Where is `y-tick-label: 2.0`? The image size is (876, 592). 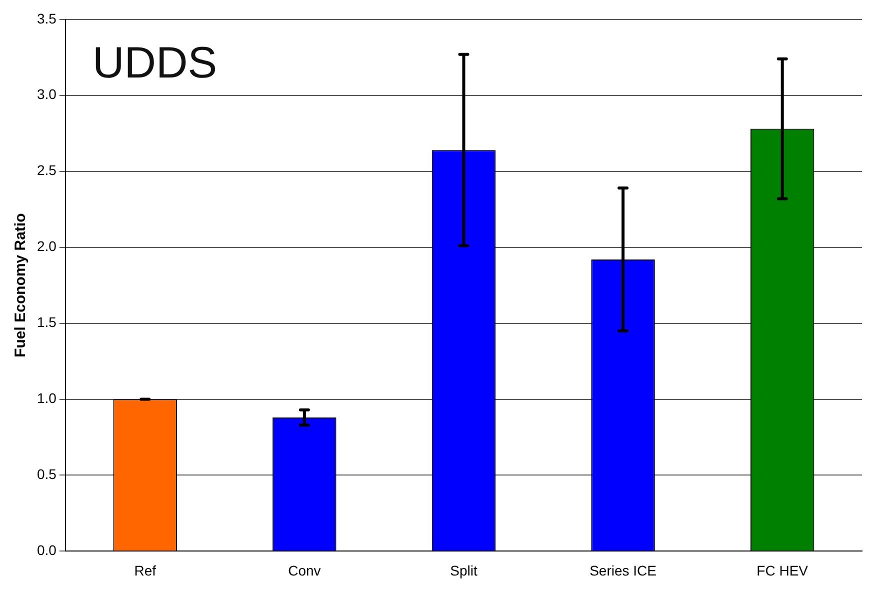 y-tick-label: 2.0 is located at coordinates (46, 246).